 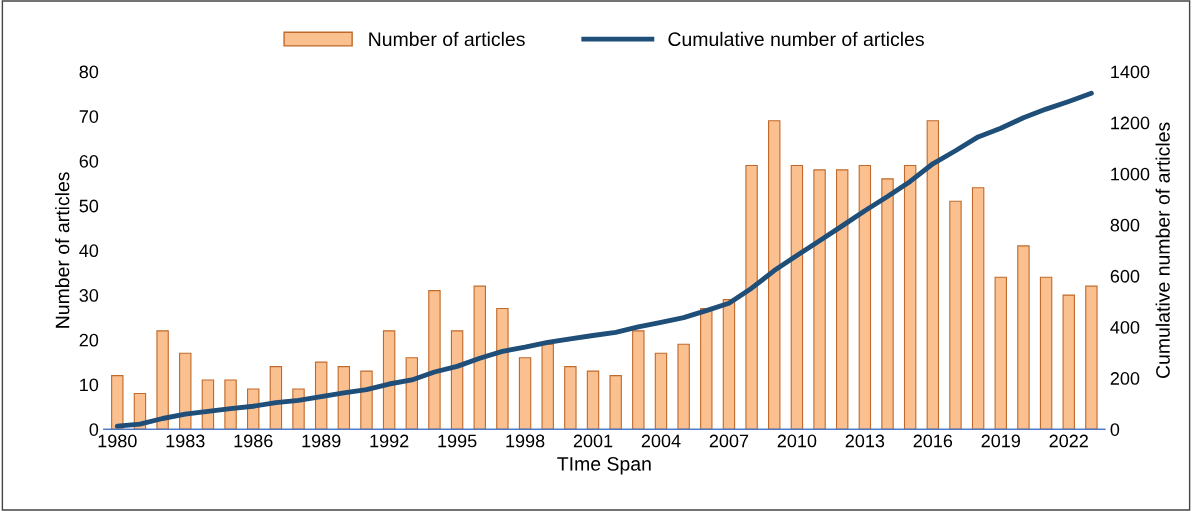 What do you see at coordinates (1130, 174) in the screenshot?
I see `y2-tick-label: 1000` at bounding box center [1130, 174].